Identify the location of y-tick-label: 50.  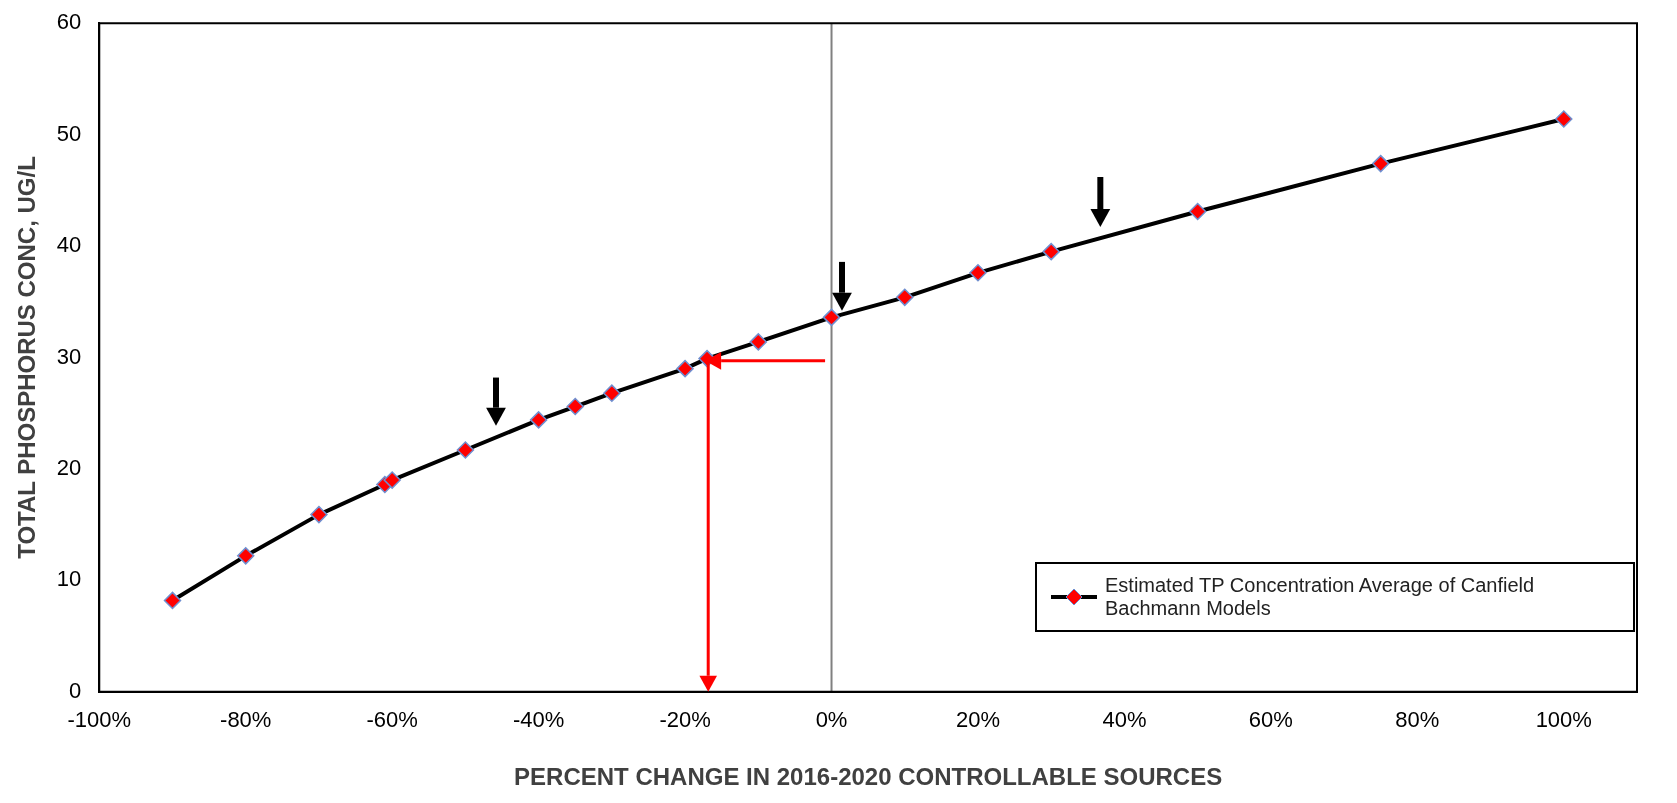
(69, 133).